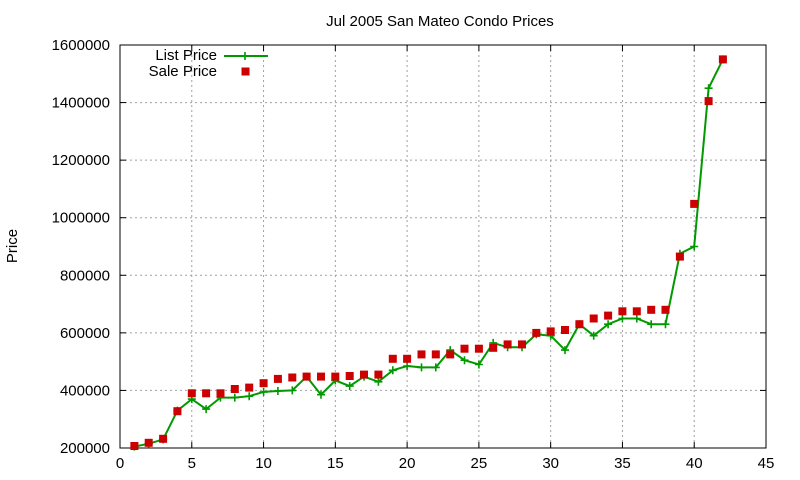  Describe the element at coordinates (186, 55) in the screenshot. I see `legend-label-list-price: List Price` at that location.